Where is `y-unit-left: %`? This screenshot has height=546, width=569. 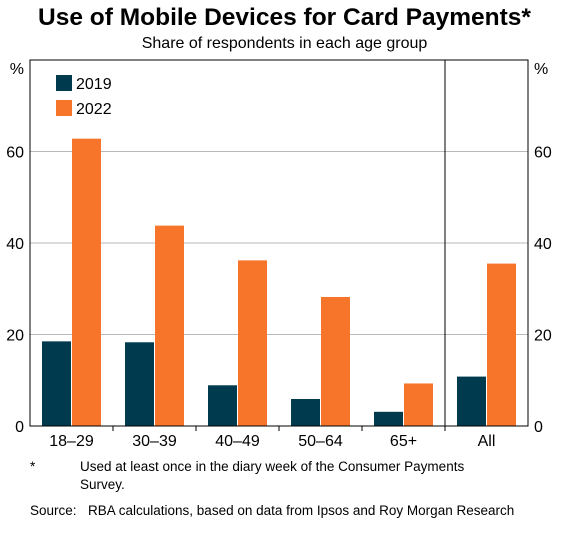
y-unit-left: % is located at coordinates (17, 69).